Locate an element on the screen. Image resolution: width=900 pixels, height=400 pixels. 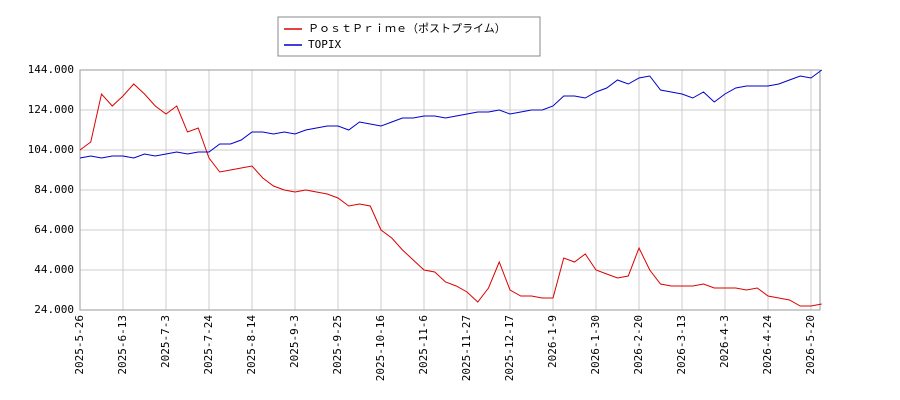
y-tick-label: 24.000 is located at coordinates (54, 309).